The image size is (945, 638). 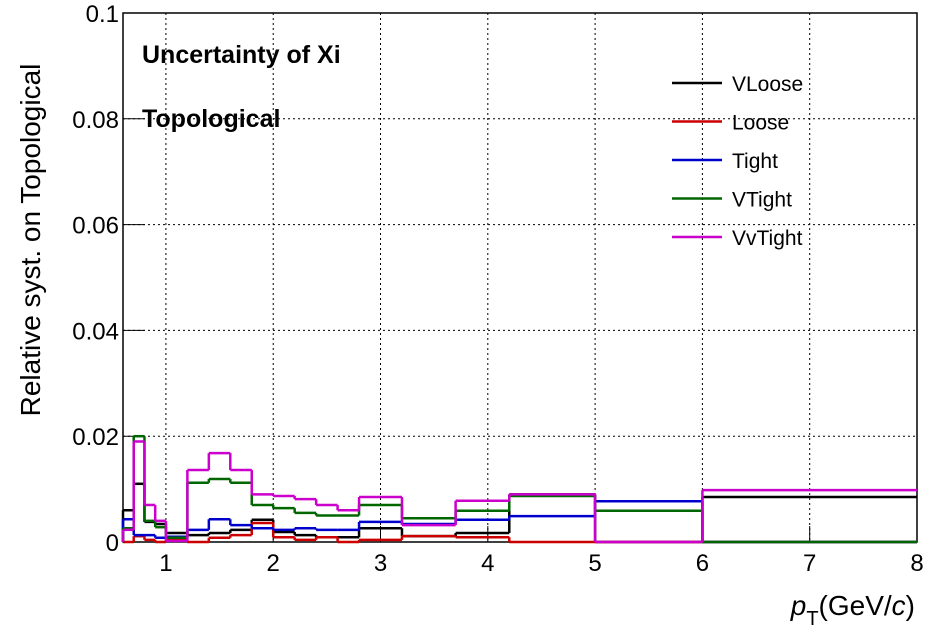 What do you see at coordinates (812, 619) in the screenshot?
I see `x-label-part: T` at bounding box center [812, 619].